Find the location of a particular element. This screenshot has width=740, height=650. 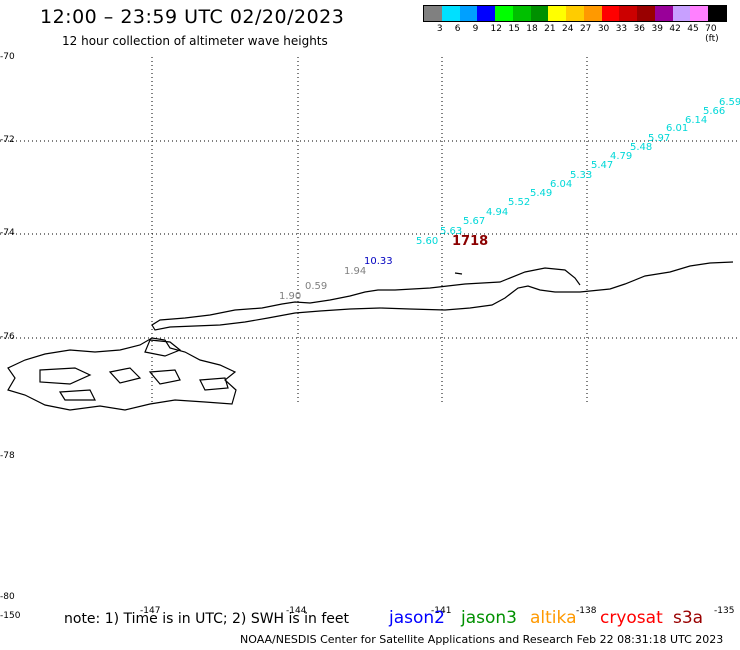

obs-gray: 1.94 is located at coordinates (355, 271).